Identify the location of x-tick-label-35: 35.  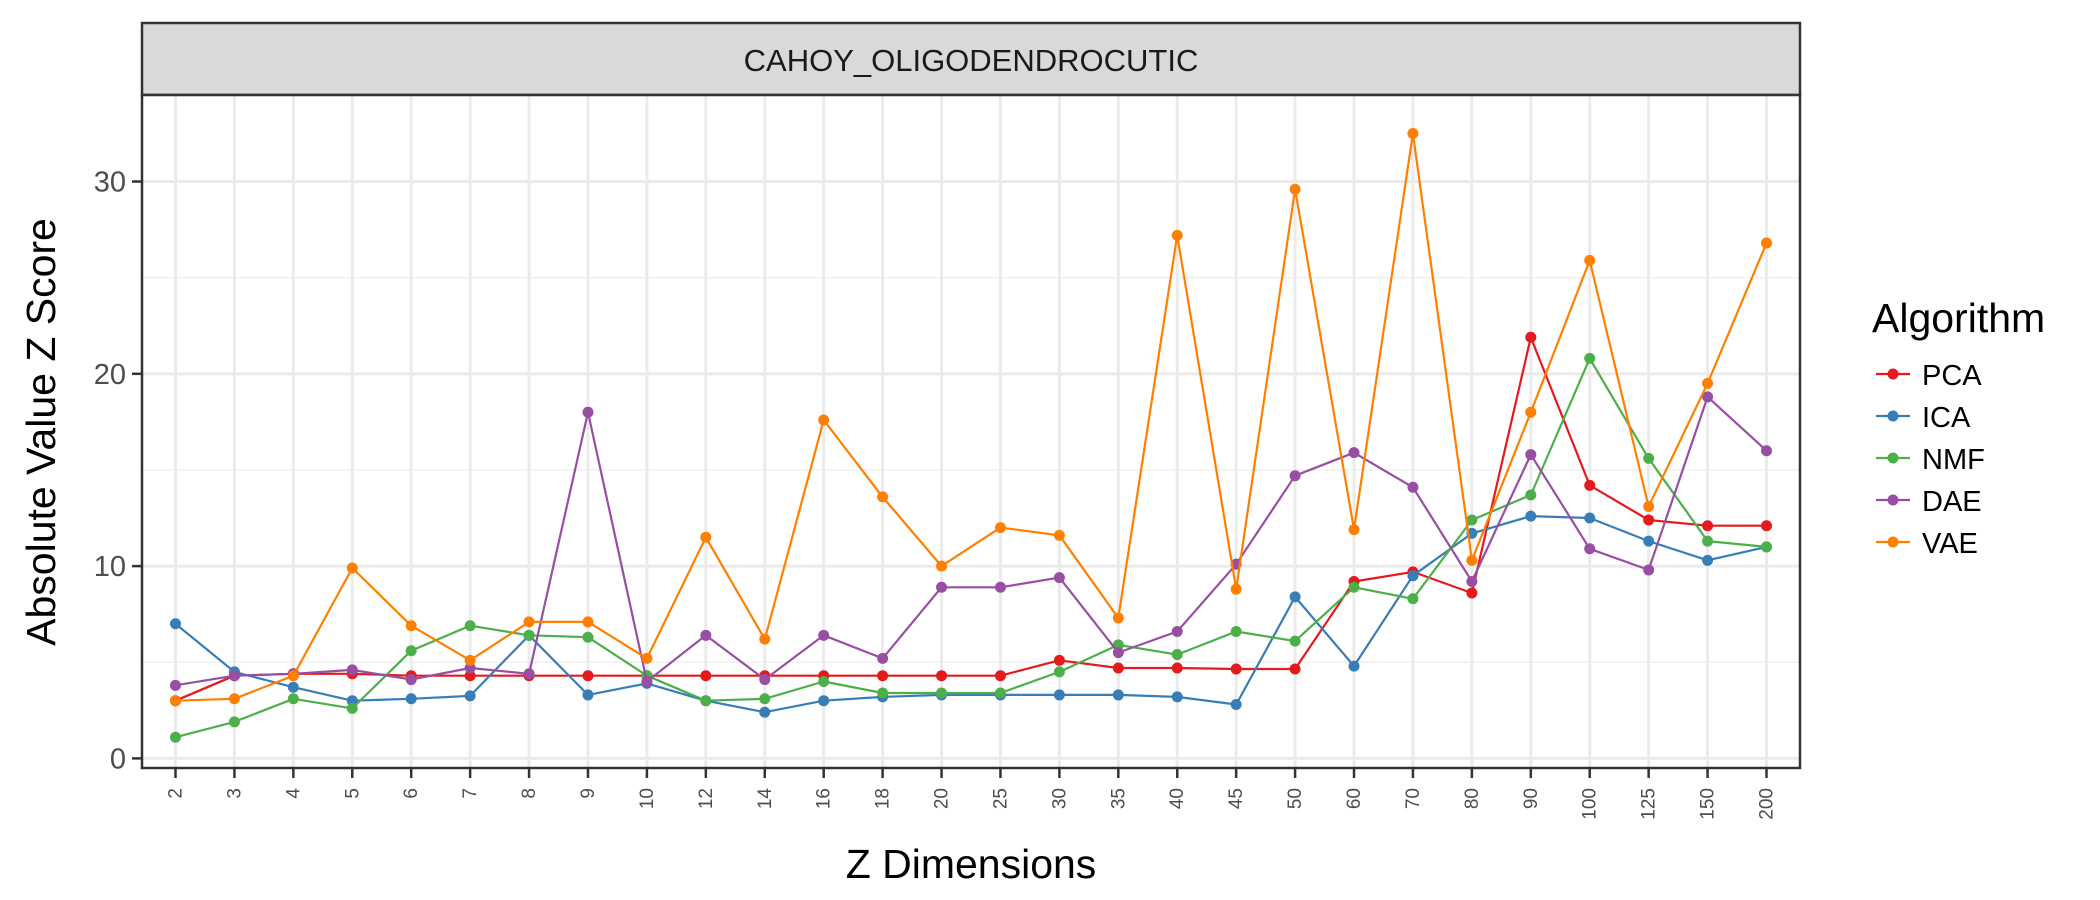
(1118, 798).